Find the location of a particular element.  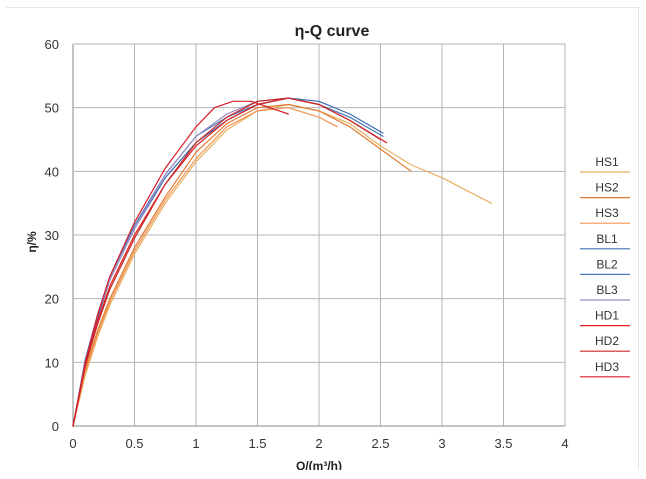

legend-label: HS2 is located at coordinates (607, 188).